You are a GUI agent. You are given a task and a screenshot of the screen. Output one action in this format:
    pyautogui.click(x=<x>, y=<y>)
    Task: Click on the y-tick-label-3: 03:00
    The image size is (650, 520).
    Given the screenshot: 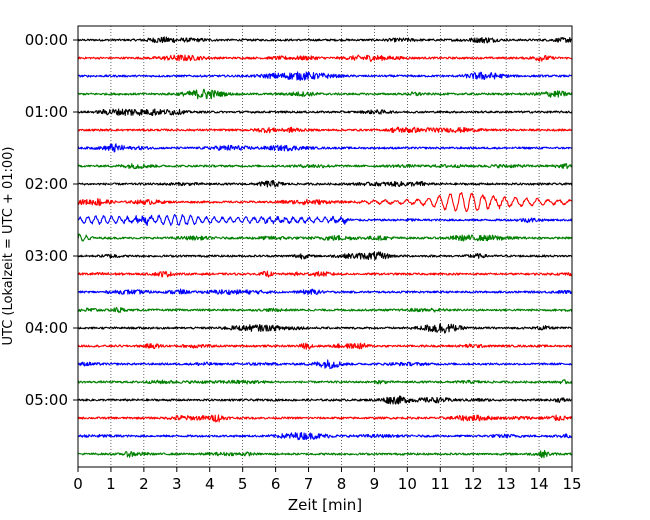 What is the action you would take?
    pyautogui.click(x=46, y=256)
    